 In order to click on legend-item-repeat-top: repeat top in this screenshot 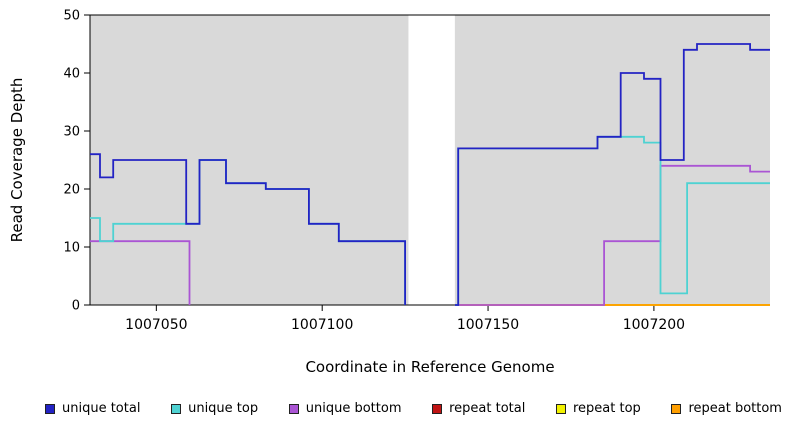, I will do `click(598, 408)`.